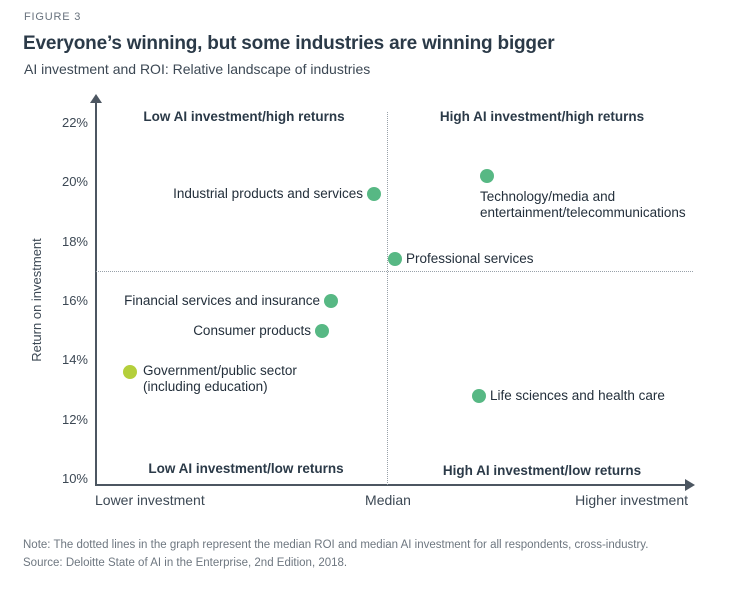 The image size is (736, 597). I want to click on y-tick-label: 14%, so click(74, 360).